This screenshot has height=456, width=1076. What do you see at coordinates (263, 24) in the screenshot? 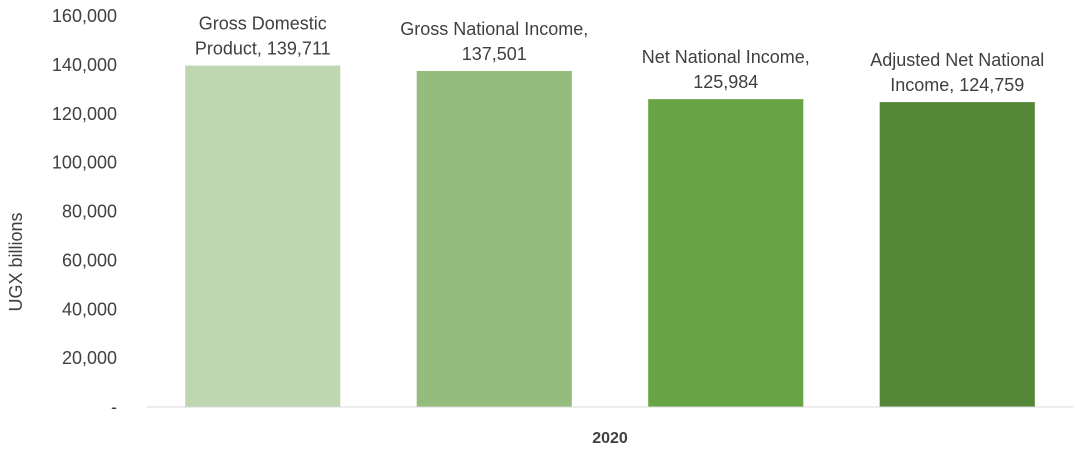
I see `data-label: Gross Domestic` at bounding box center [263, 24].